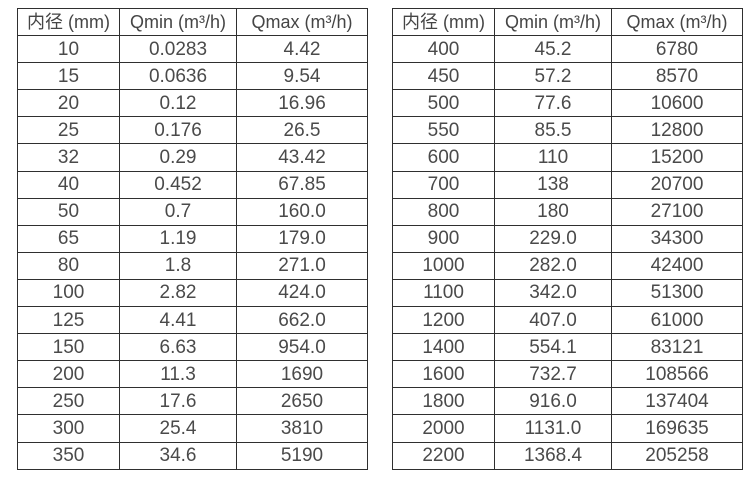 Image resolution: width=750 pixels, height=483 pixels. I want to click on table-cell: 17.6, so click(178, 401).